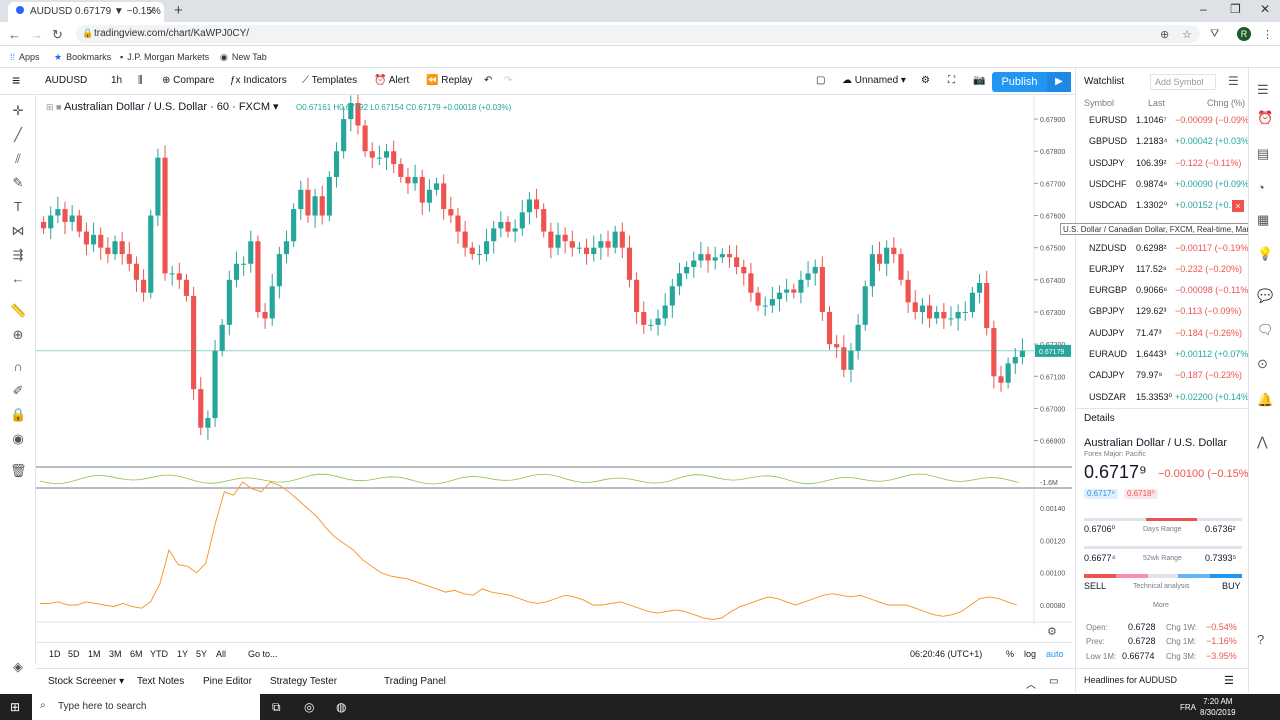 Image resolution: width=1280 pixels, height=720 pixels. What do you see at coordinates (86, 681) in the screenshot?
I see `tab-stock-screener: Stock Screener ▾` at bounding box center [86, 681].